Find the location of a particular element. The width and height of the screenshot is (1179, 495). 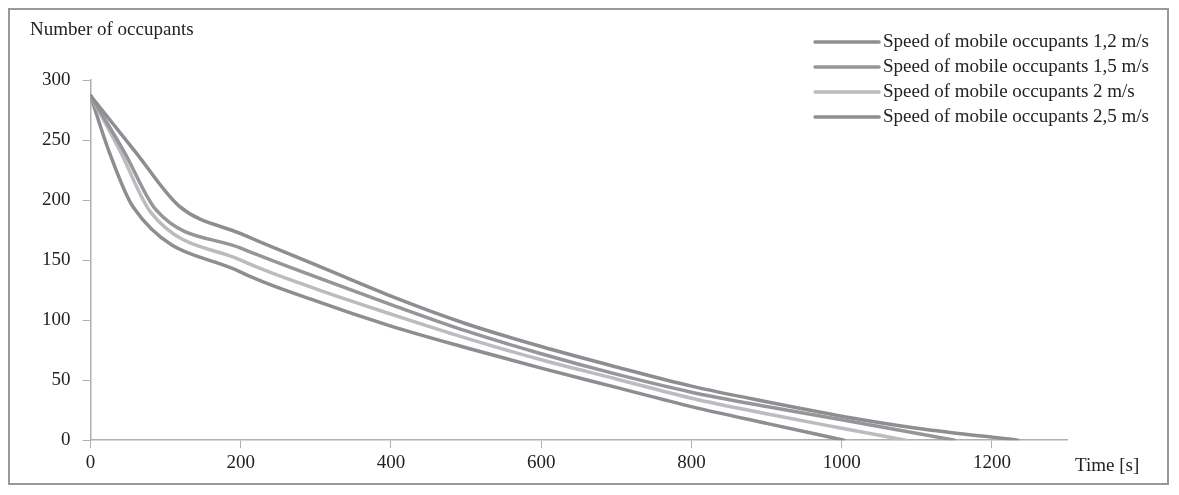

legend-label: Speed of mobile occupants 2 m/s is located at coordinates (1009, 90).